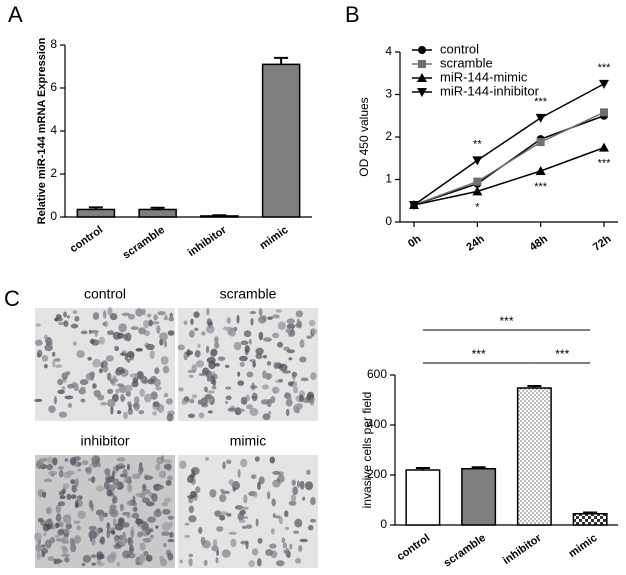 The height and width of the screenshot is (575, 626). What do you see at coordinates (388, 94) in the screenshot?
I see `y-tick-label: 3` at bounding box center [388, 94].